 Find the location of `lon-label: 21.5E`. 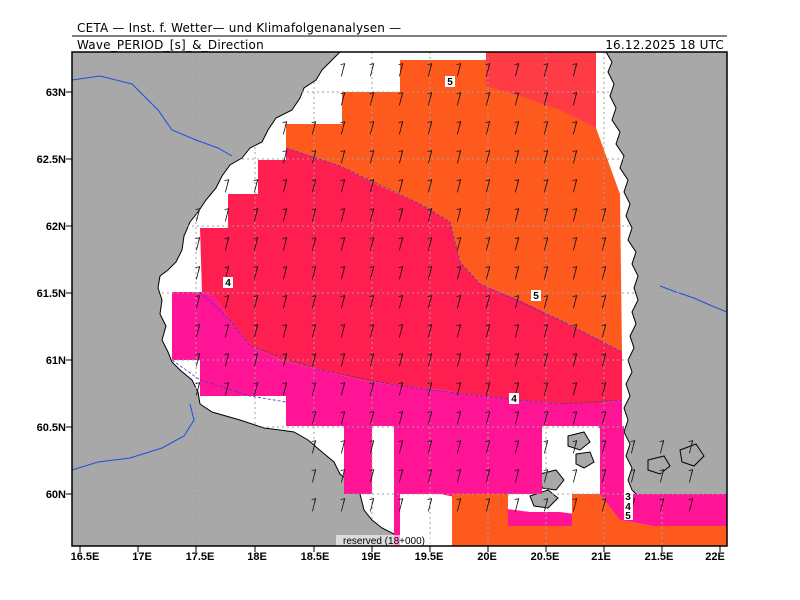

lon-label: 21.5E is located at coordinates (659, 557).